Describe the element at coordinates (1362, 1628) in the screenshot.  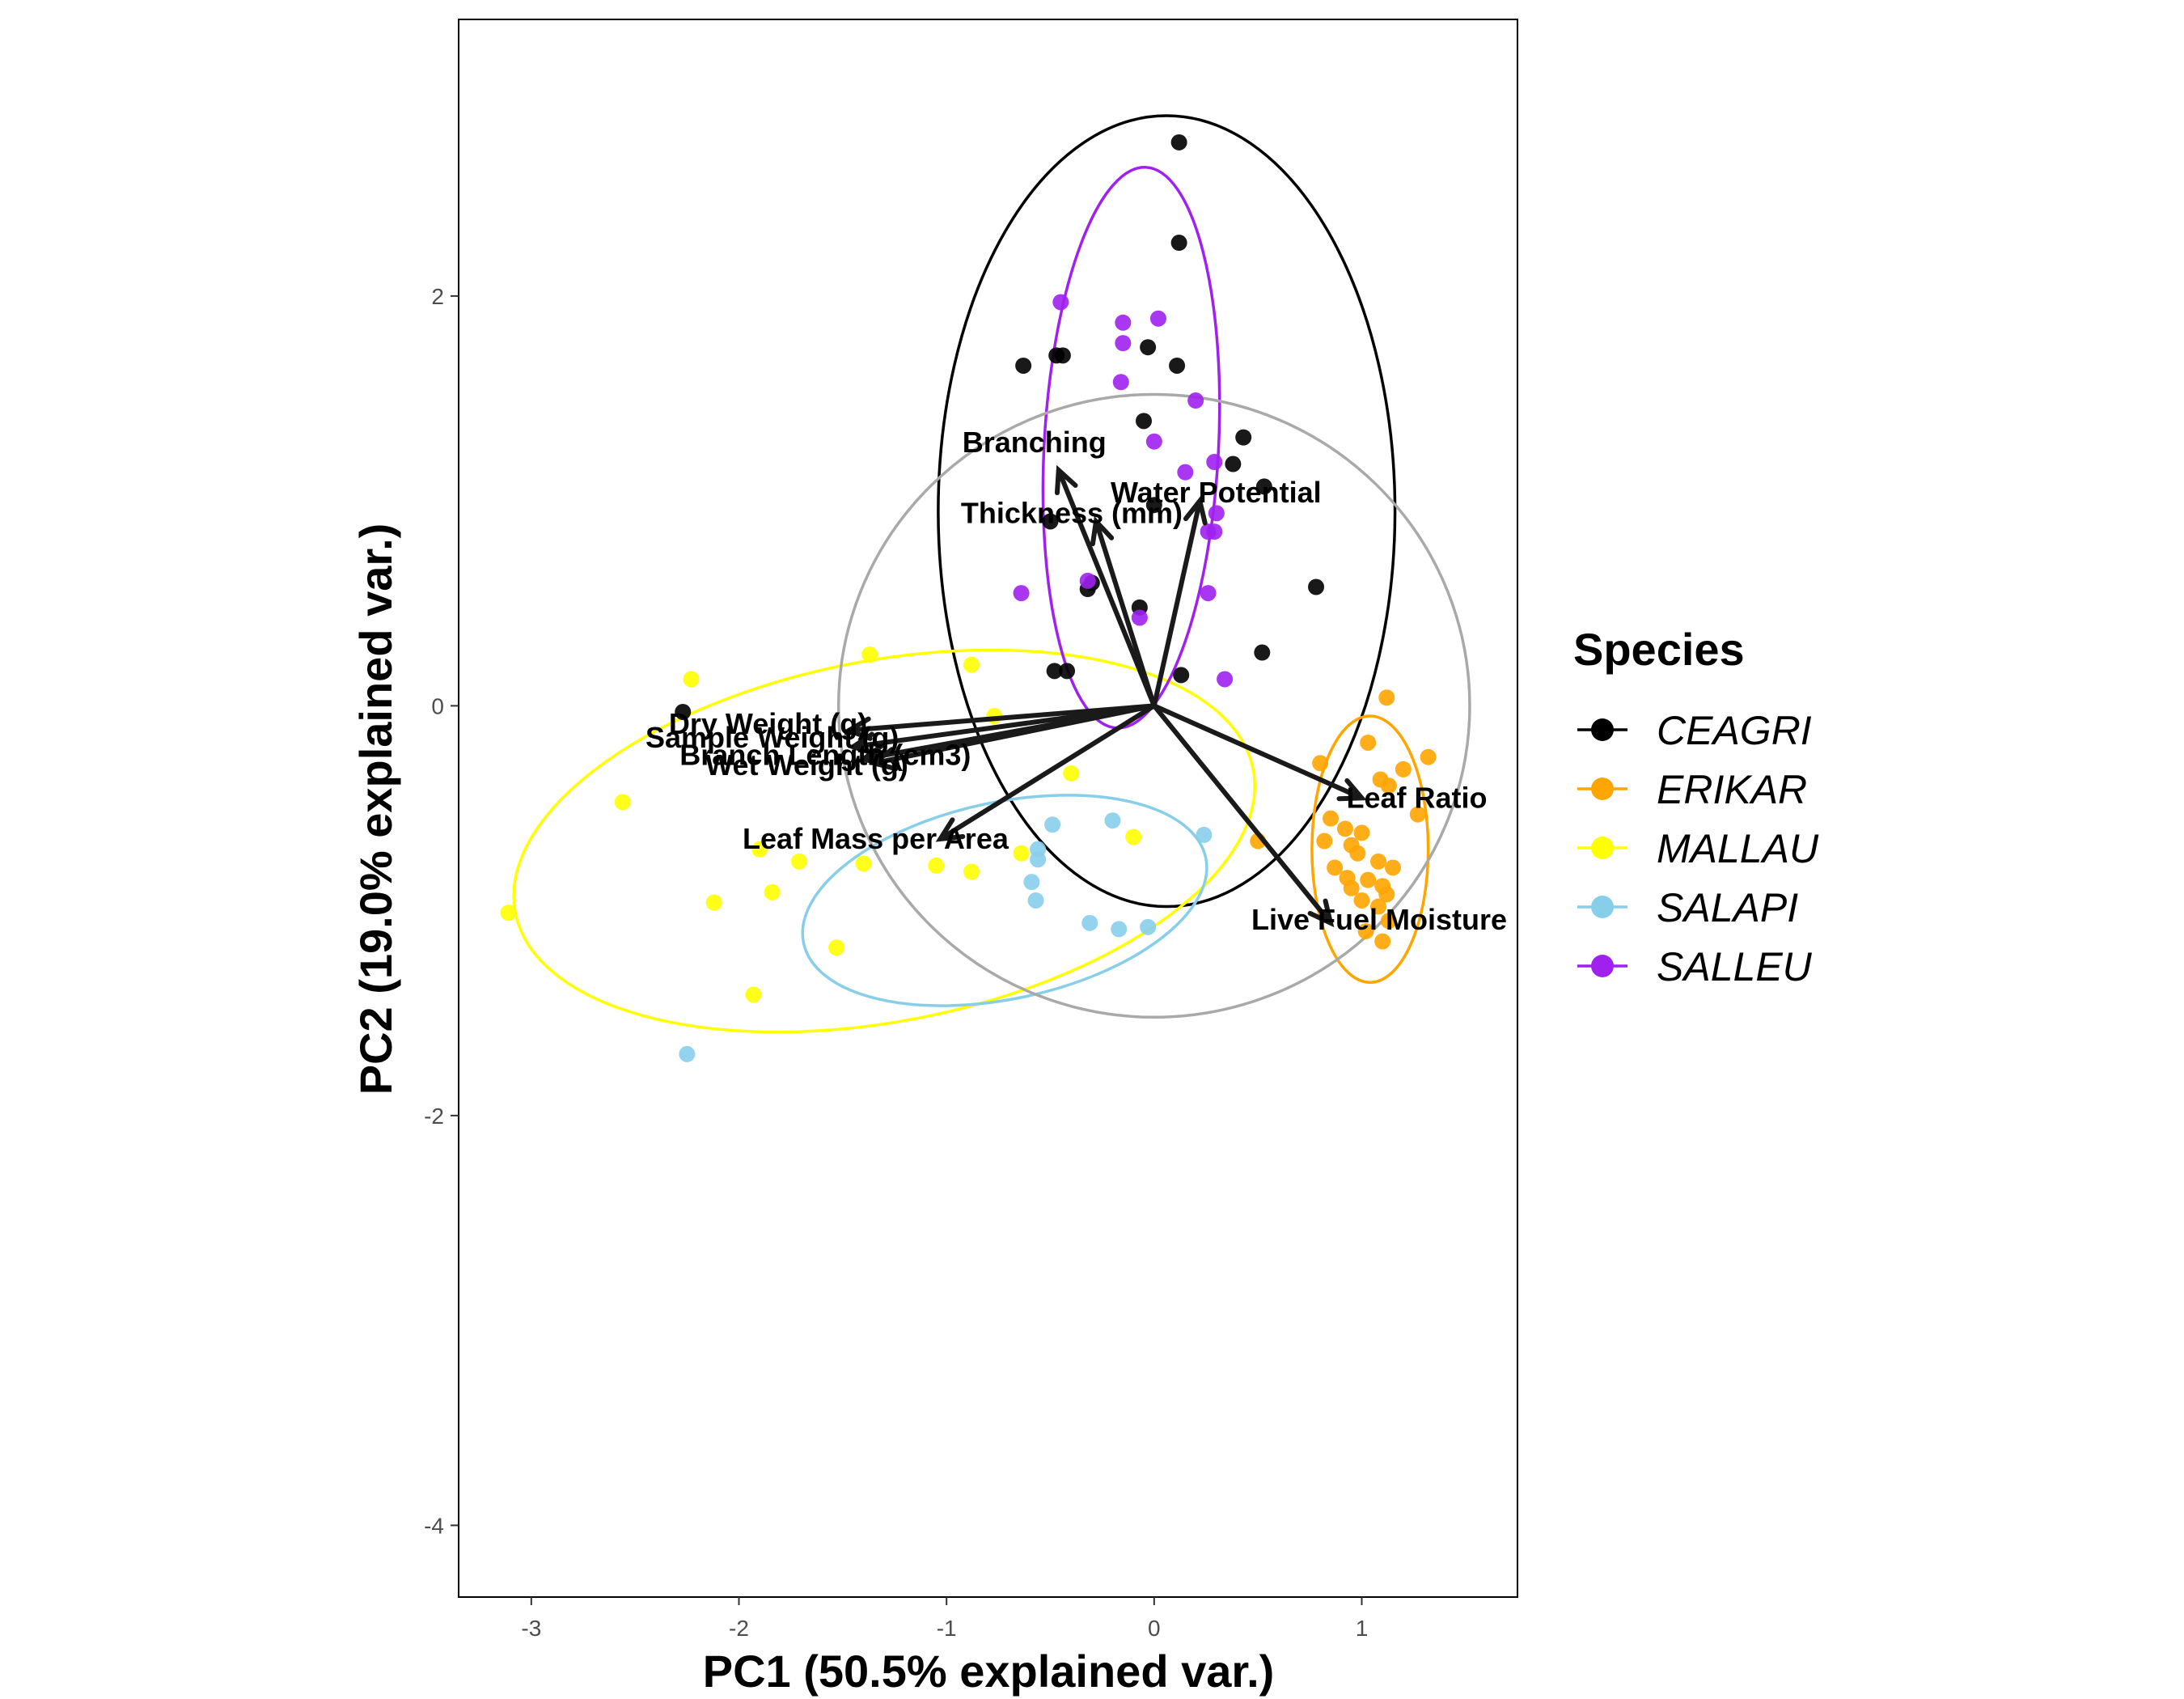
I see `x-tick-label: 1` at that location.